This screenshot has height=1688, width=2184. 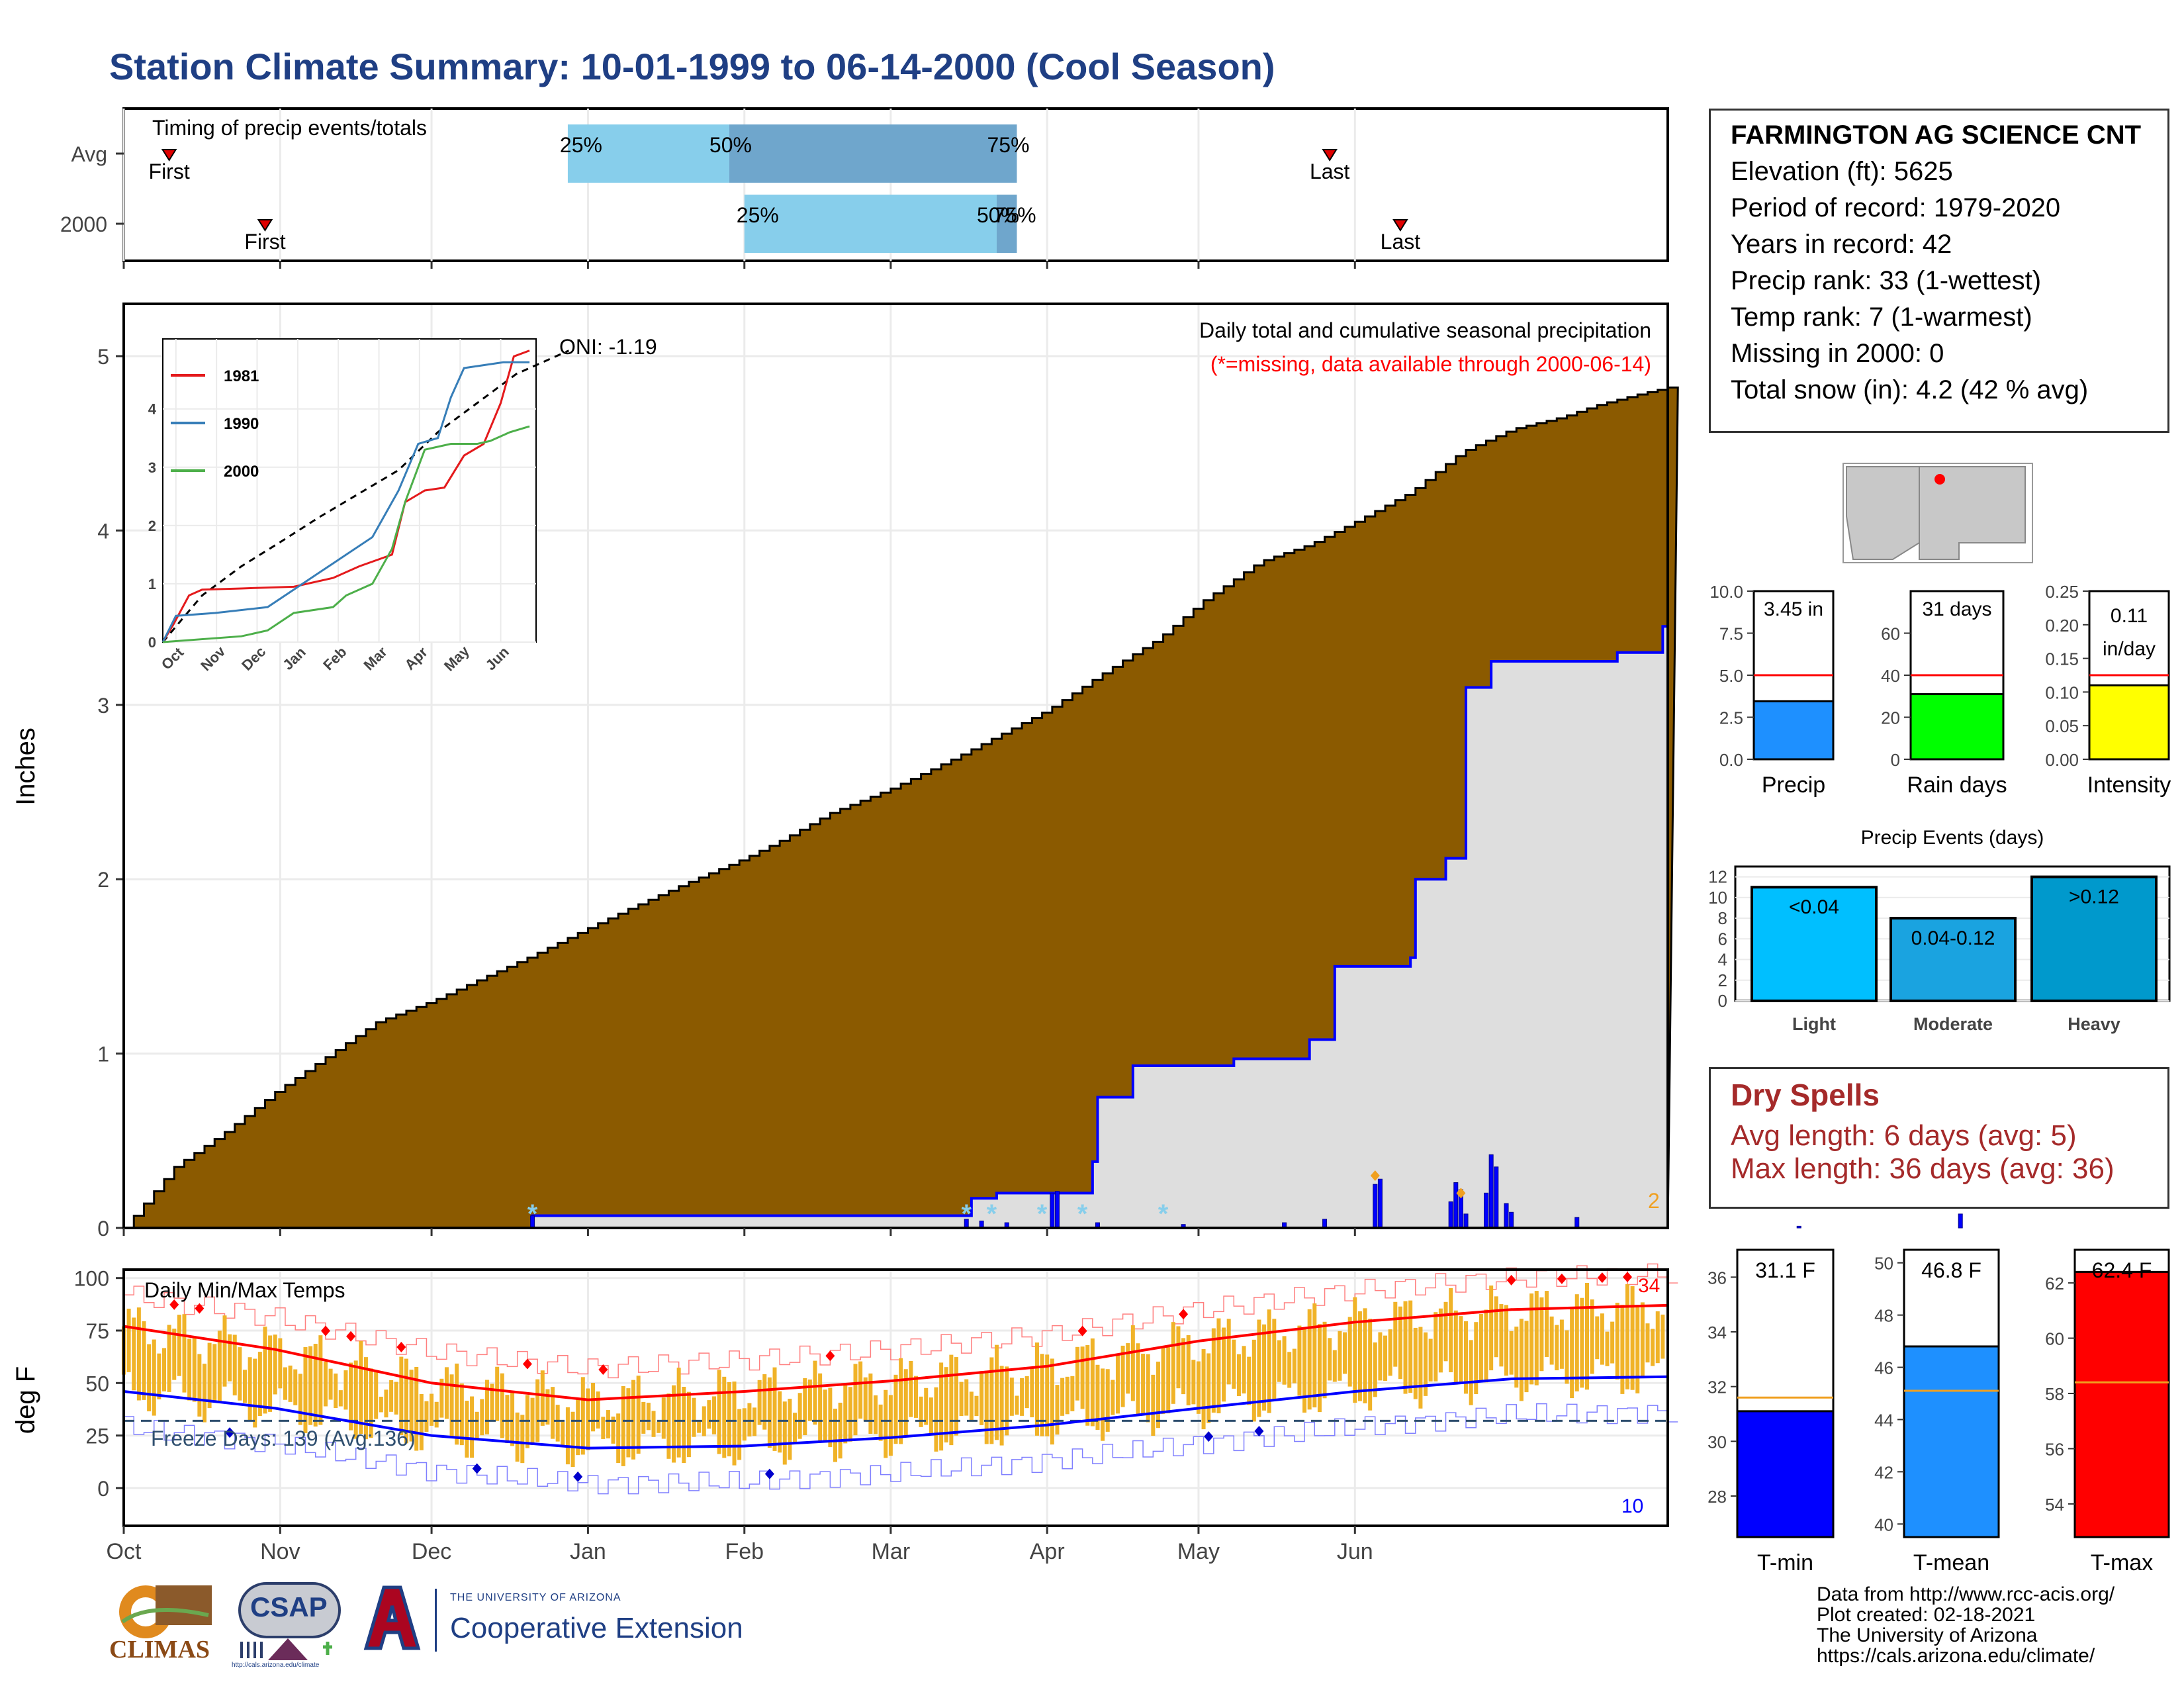 I want to click on temp-ytick-label: 100, so click(x=92, y=1279).